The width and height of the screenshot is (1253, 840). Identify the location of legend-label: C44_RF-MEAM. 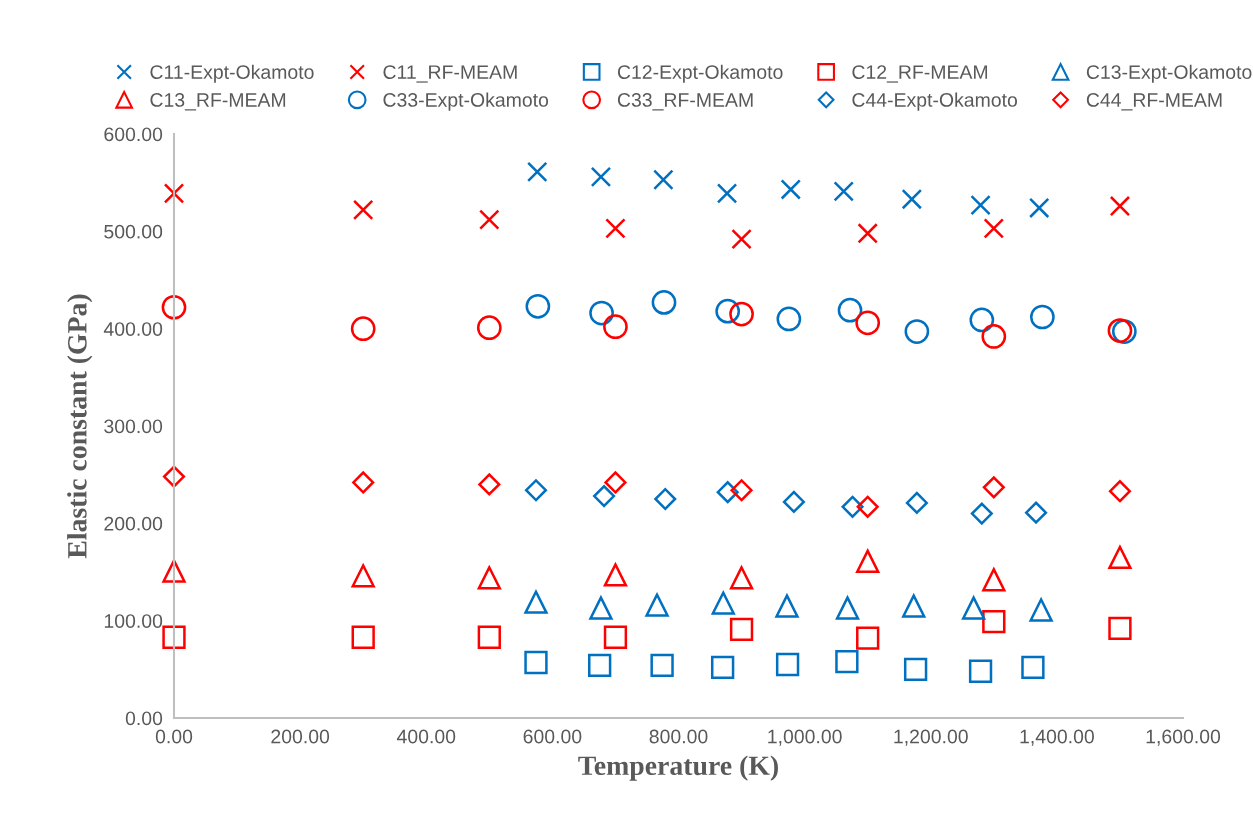
(1154, 102).